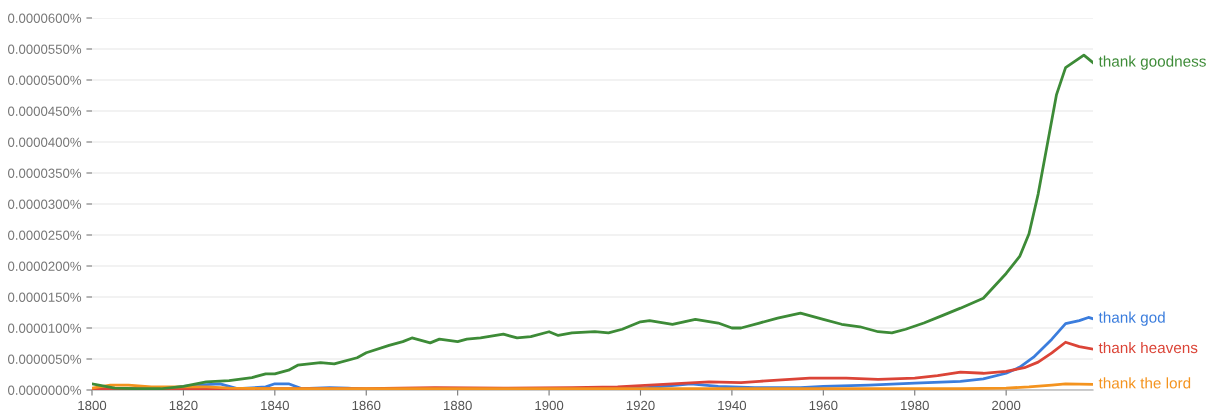 The width and height of the screenshot is (1208, 414). I want to click on y-tick-label: 0.0000050%, so click(45, 359).